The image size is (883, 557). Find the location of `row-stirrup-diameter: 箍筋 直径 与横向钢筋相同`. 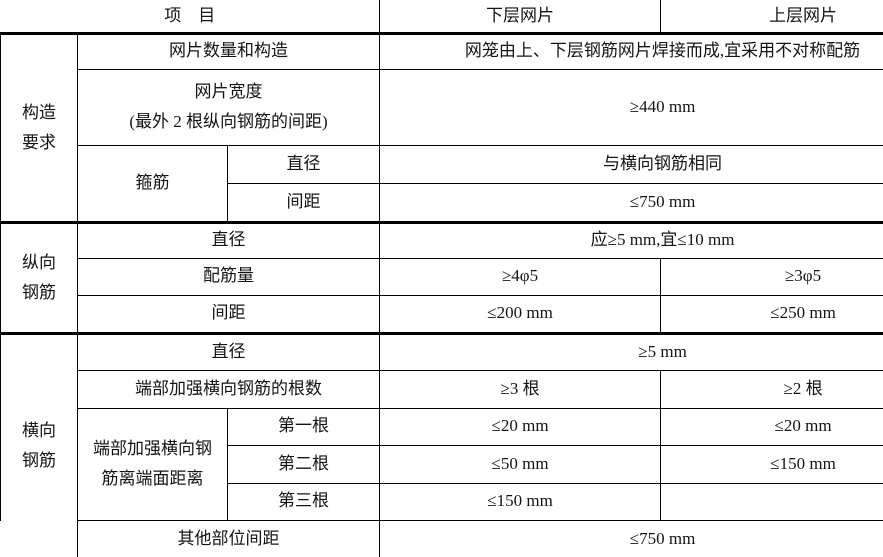

row-stirrup-diameter: 箍筋 直径 与横向钢筋相同 is located at coordinates (442, 184).